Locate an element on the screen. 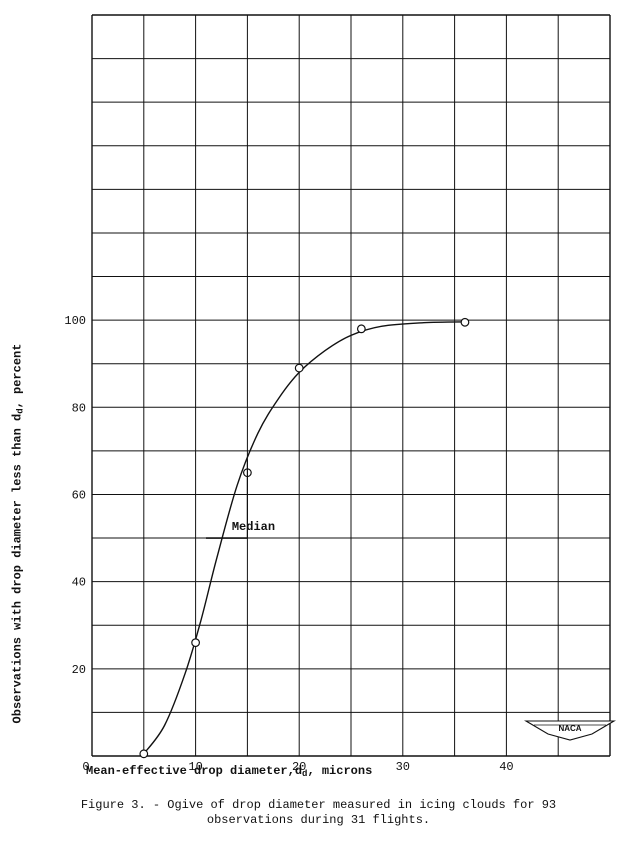 This screenshot has width=637, height=859. x-tick-label: 30 is located at coordinates (403, 767).